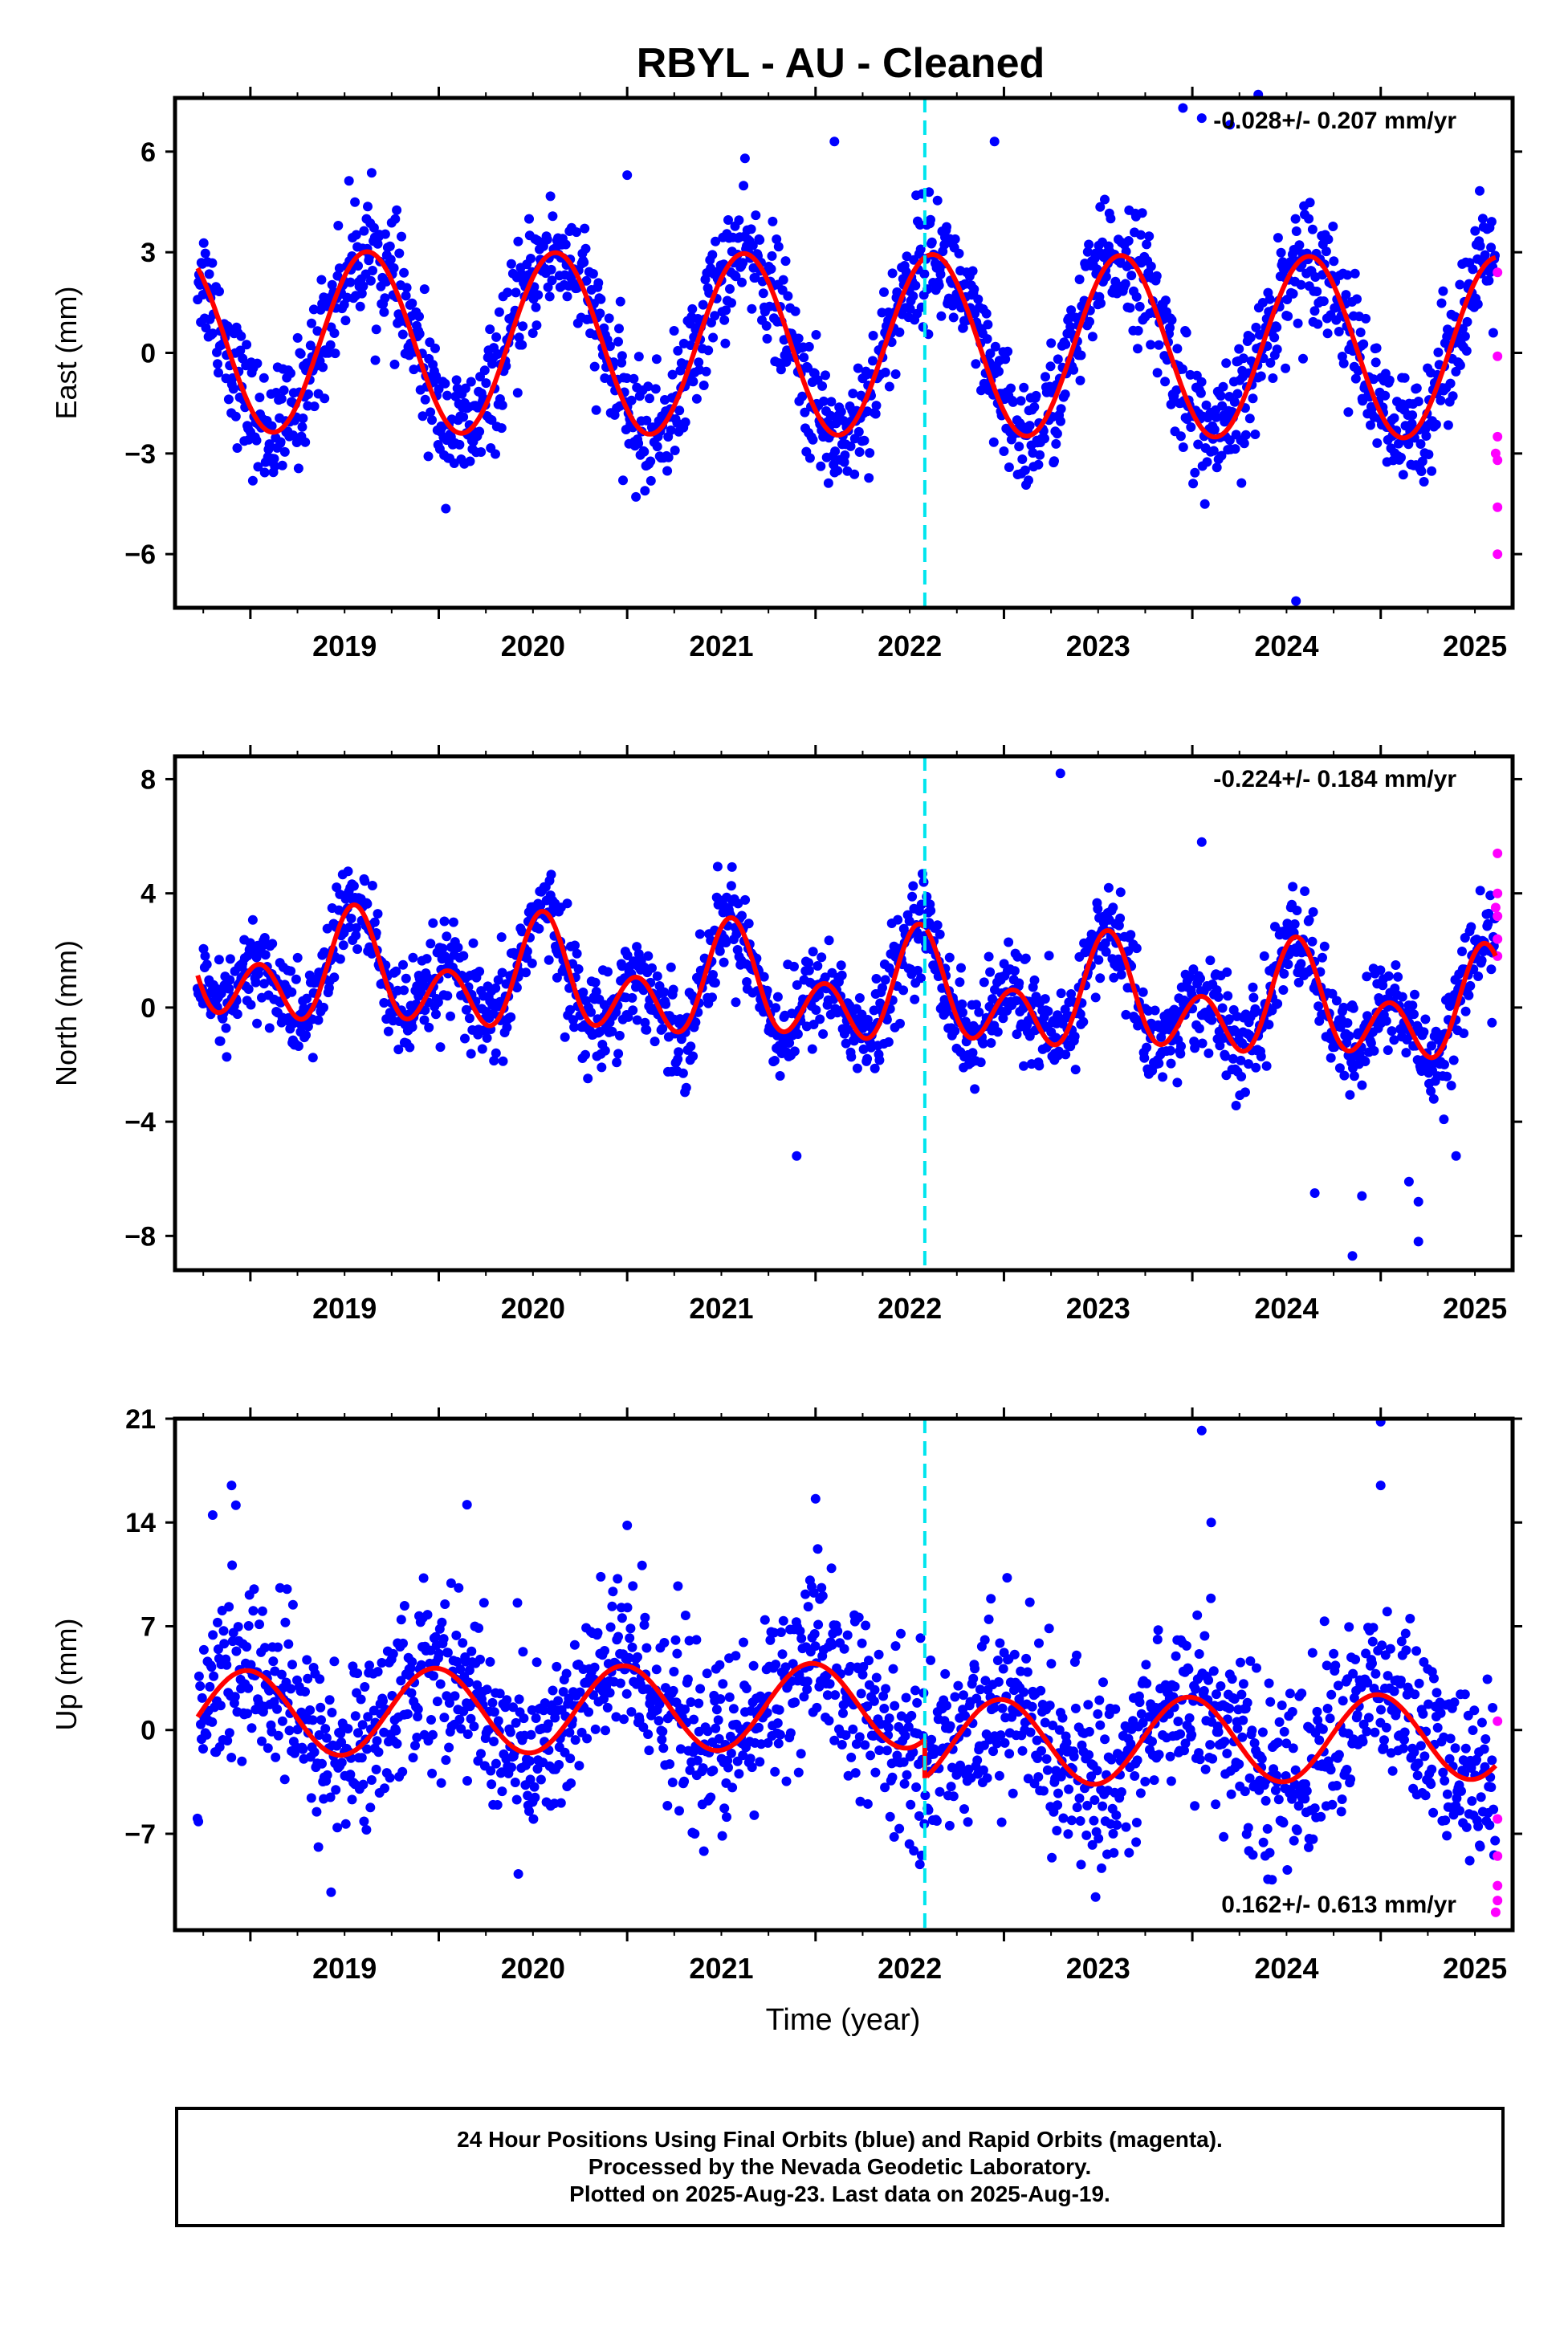 This screenshot has width=1568, height=2334. What do you see at coordinates (1334, 121) in the screenshot?
I see `rate-annotation: -0.028+/- 0.207 mm/yr` at bounding box center [1334, 121].